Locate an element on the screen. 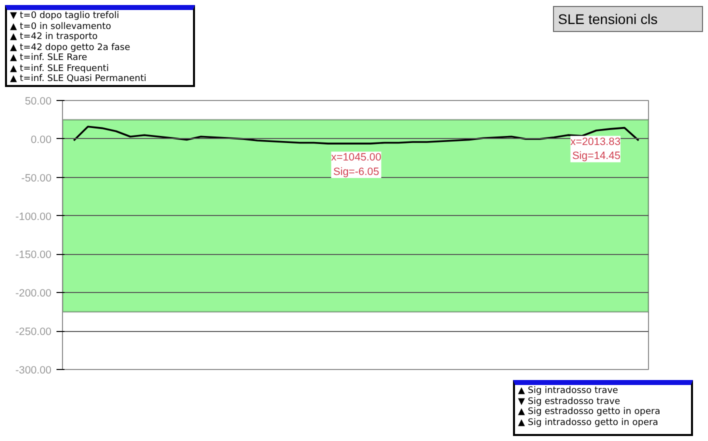  text: ▲ Sig intradosso trave ▼ Sig estradosso trave ▲ Sig estradosso getto in opera ▲ Sig intradosso getto in opera is located at coordinates (589, 407).